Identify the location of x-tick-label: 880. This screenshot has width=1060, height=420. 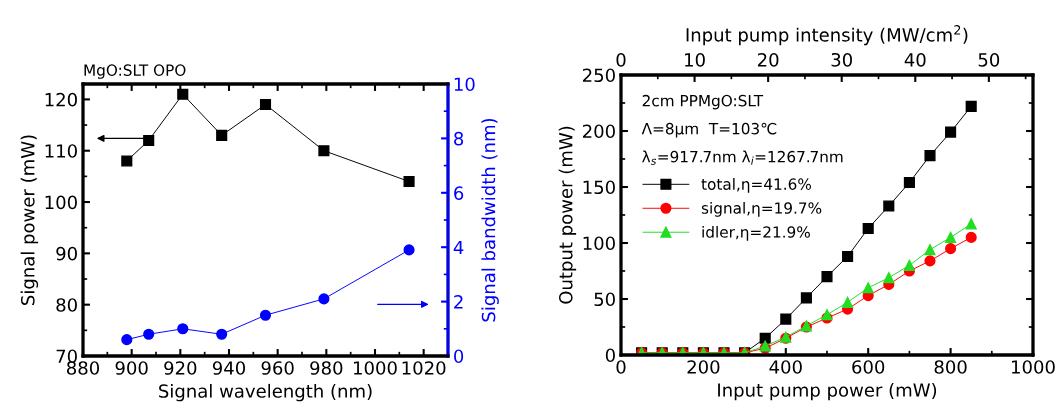
(83, 368).